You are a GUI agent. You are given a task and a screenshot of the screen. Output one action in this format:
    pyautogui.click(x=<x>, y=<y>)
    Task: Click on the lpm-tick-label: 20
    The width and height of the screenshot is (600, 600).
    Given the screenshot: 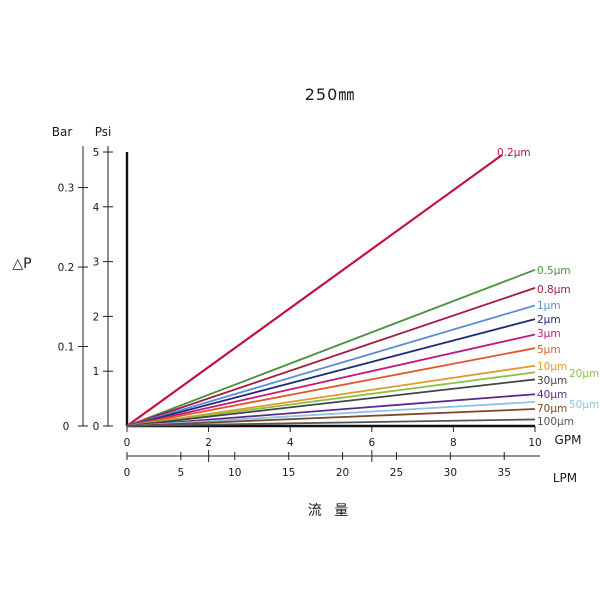 What is the action you would take?
    pyautogui.click(x=342, y=473)
    